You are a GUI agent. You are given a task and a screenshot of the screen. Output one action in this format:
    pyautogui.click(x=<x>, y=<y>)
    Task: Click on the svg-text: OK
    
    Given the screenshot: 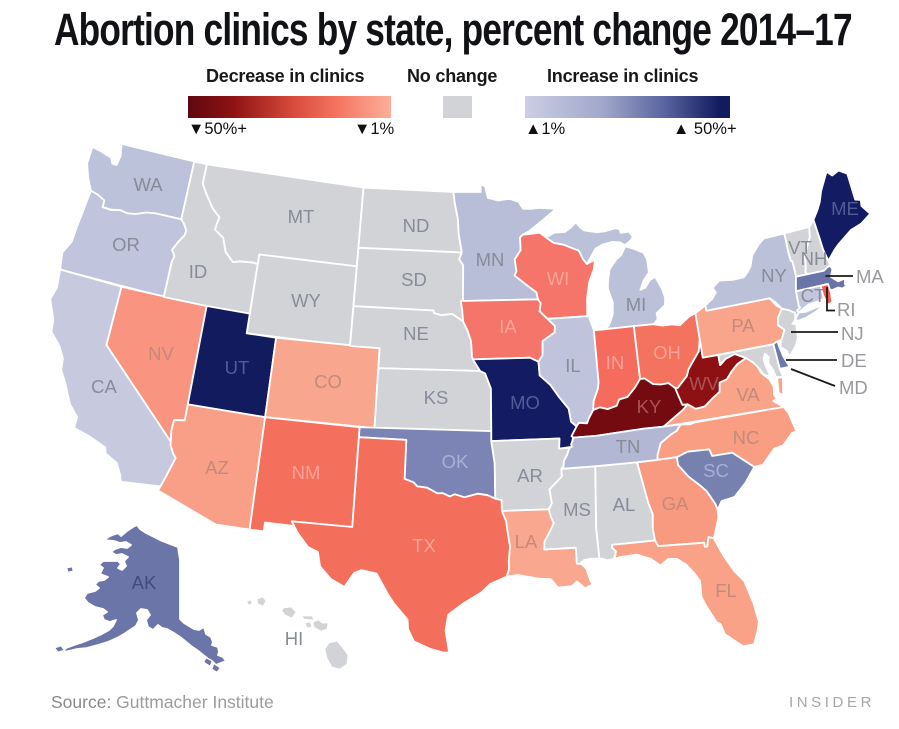 What is the action you would take?
    pyautogui.click(x=455, y=461)
    